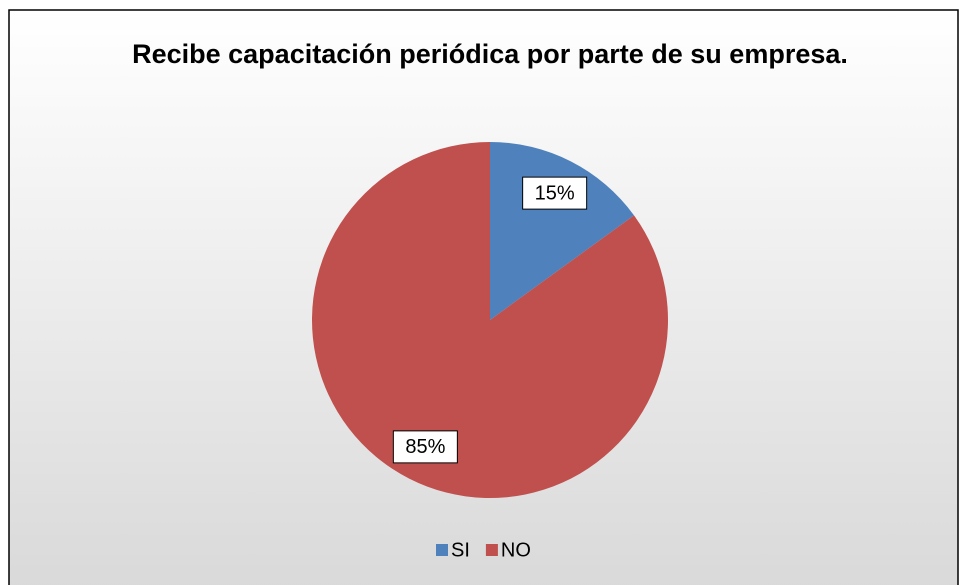 Image resolution: width=960 pixels, height=585 pixels. I want to click on data-label: 85%, so click(425, 447).